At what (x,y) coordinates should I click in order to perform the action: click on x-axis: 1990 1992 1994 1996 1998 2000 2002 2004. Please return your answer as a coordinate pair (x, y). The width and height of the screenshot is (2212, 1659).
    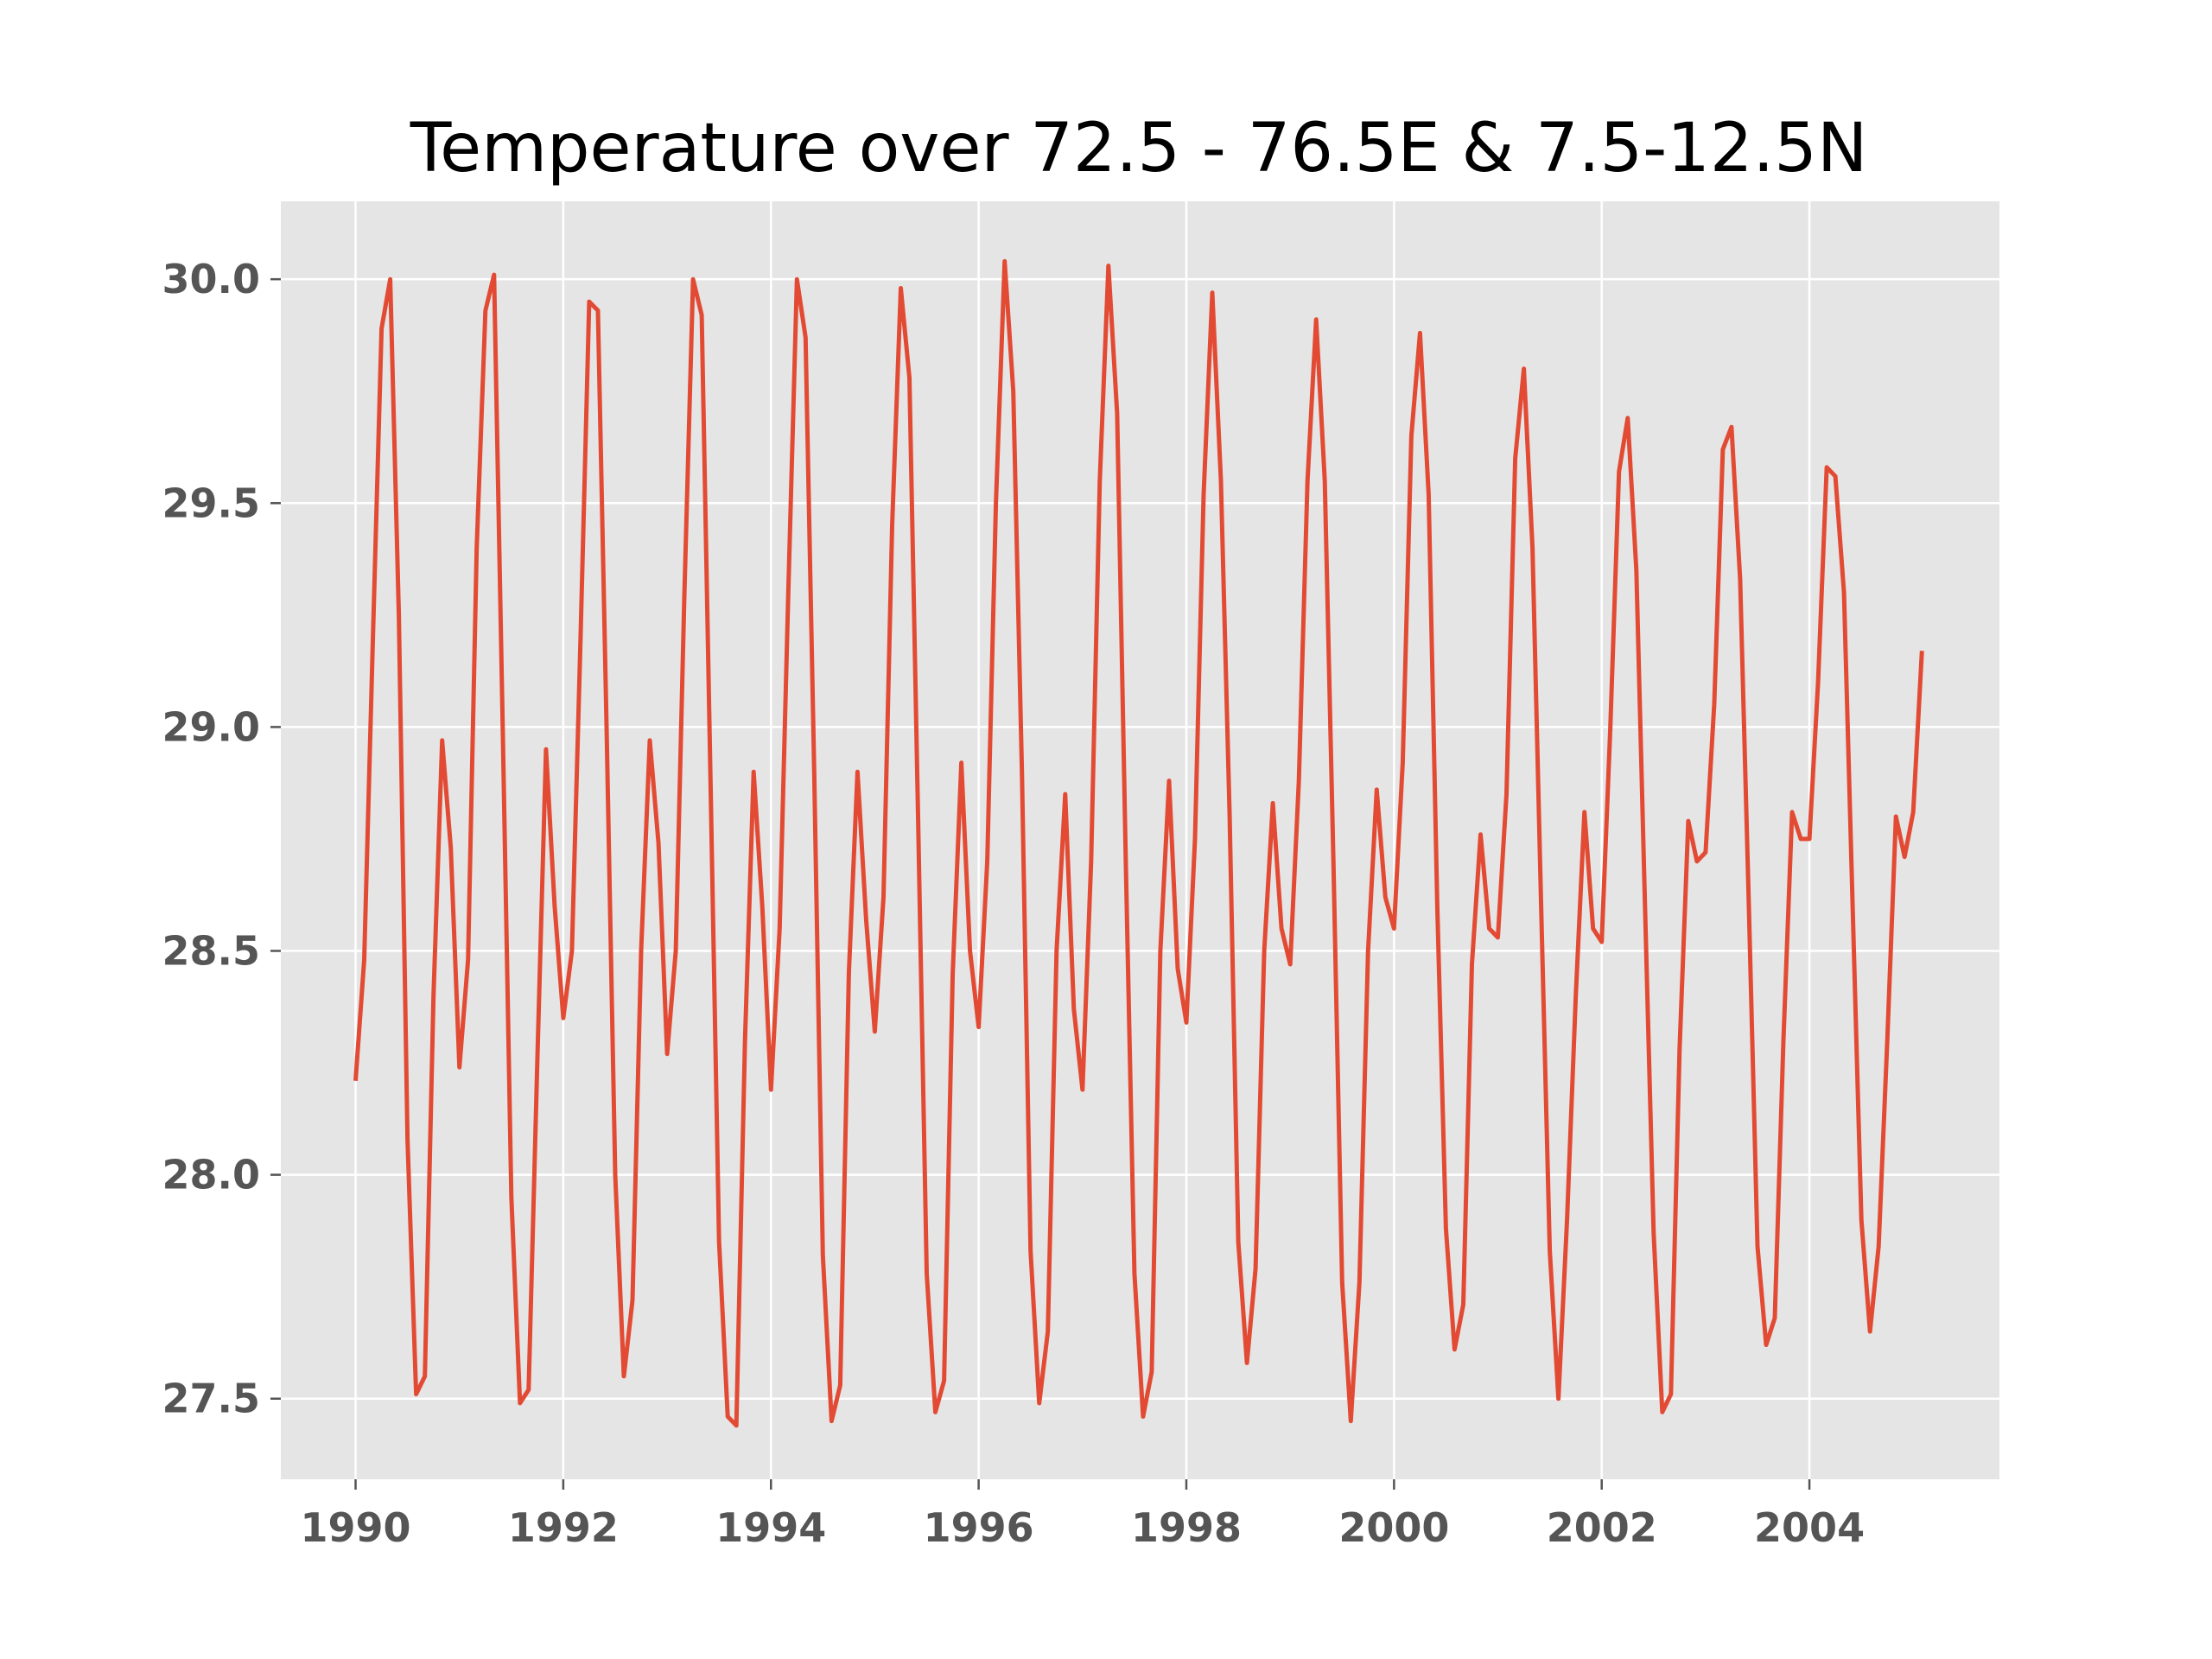
    Looking at the image, I should click on (1083, 1515).